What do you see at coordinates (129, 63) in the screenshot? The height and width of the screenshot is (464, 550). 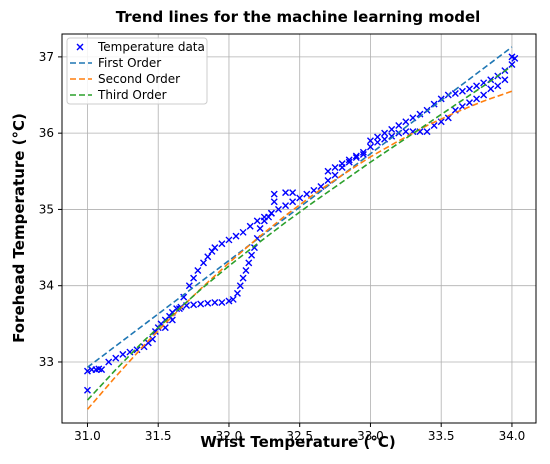 I see `legend-label: First Order` at bounding box center [129, 63].